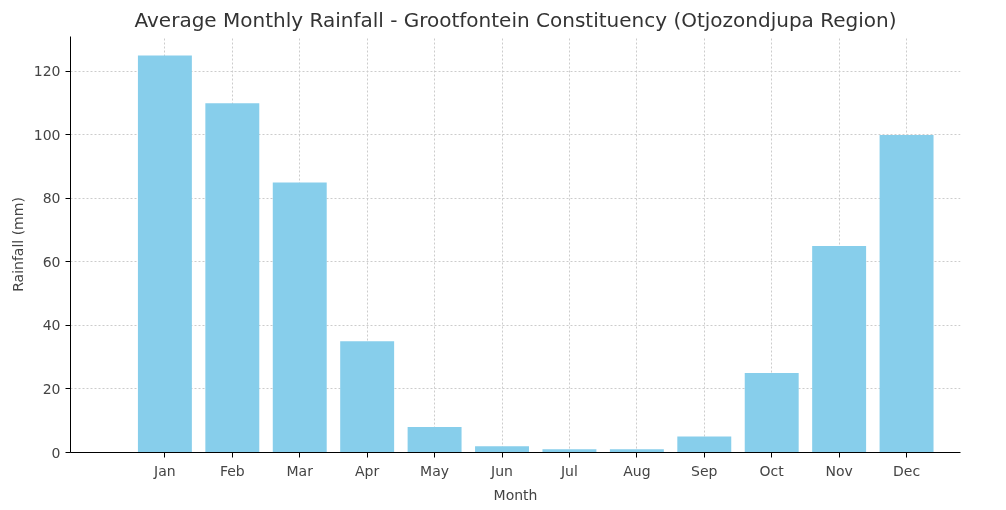 This screenshot has height=510, width=1006. Describe the element at coordinates (704, 470) in the screenshot. I see `x-tick-label: Sep` at that location.